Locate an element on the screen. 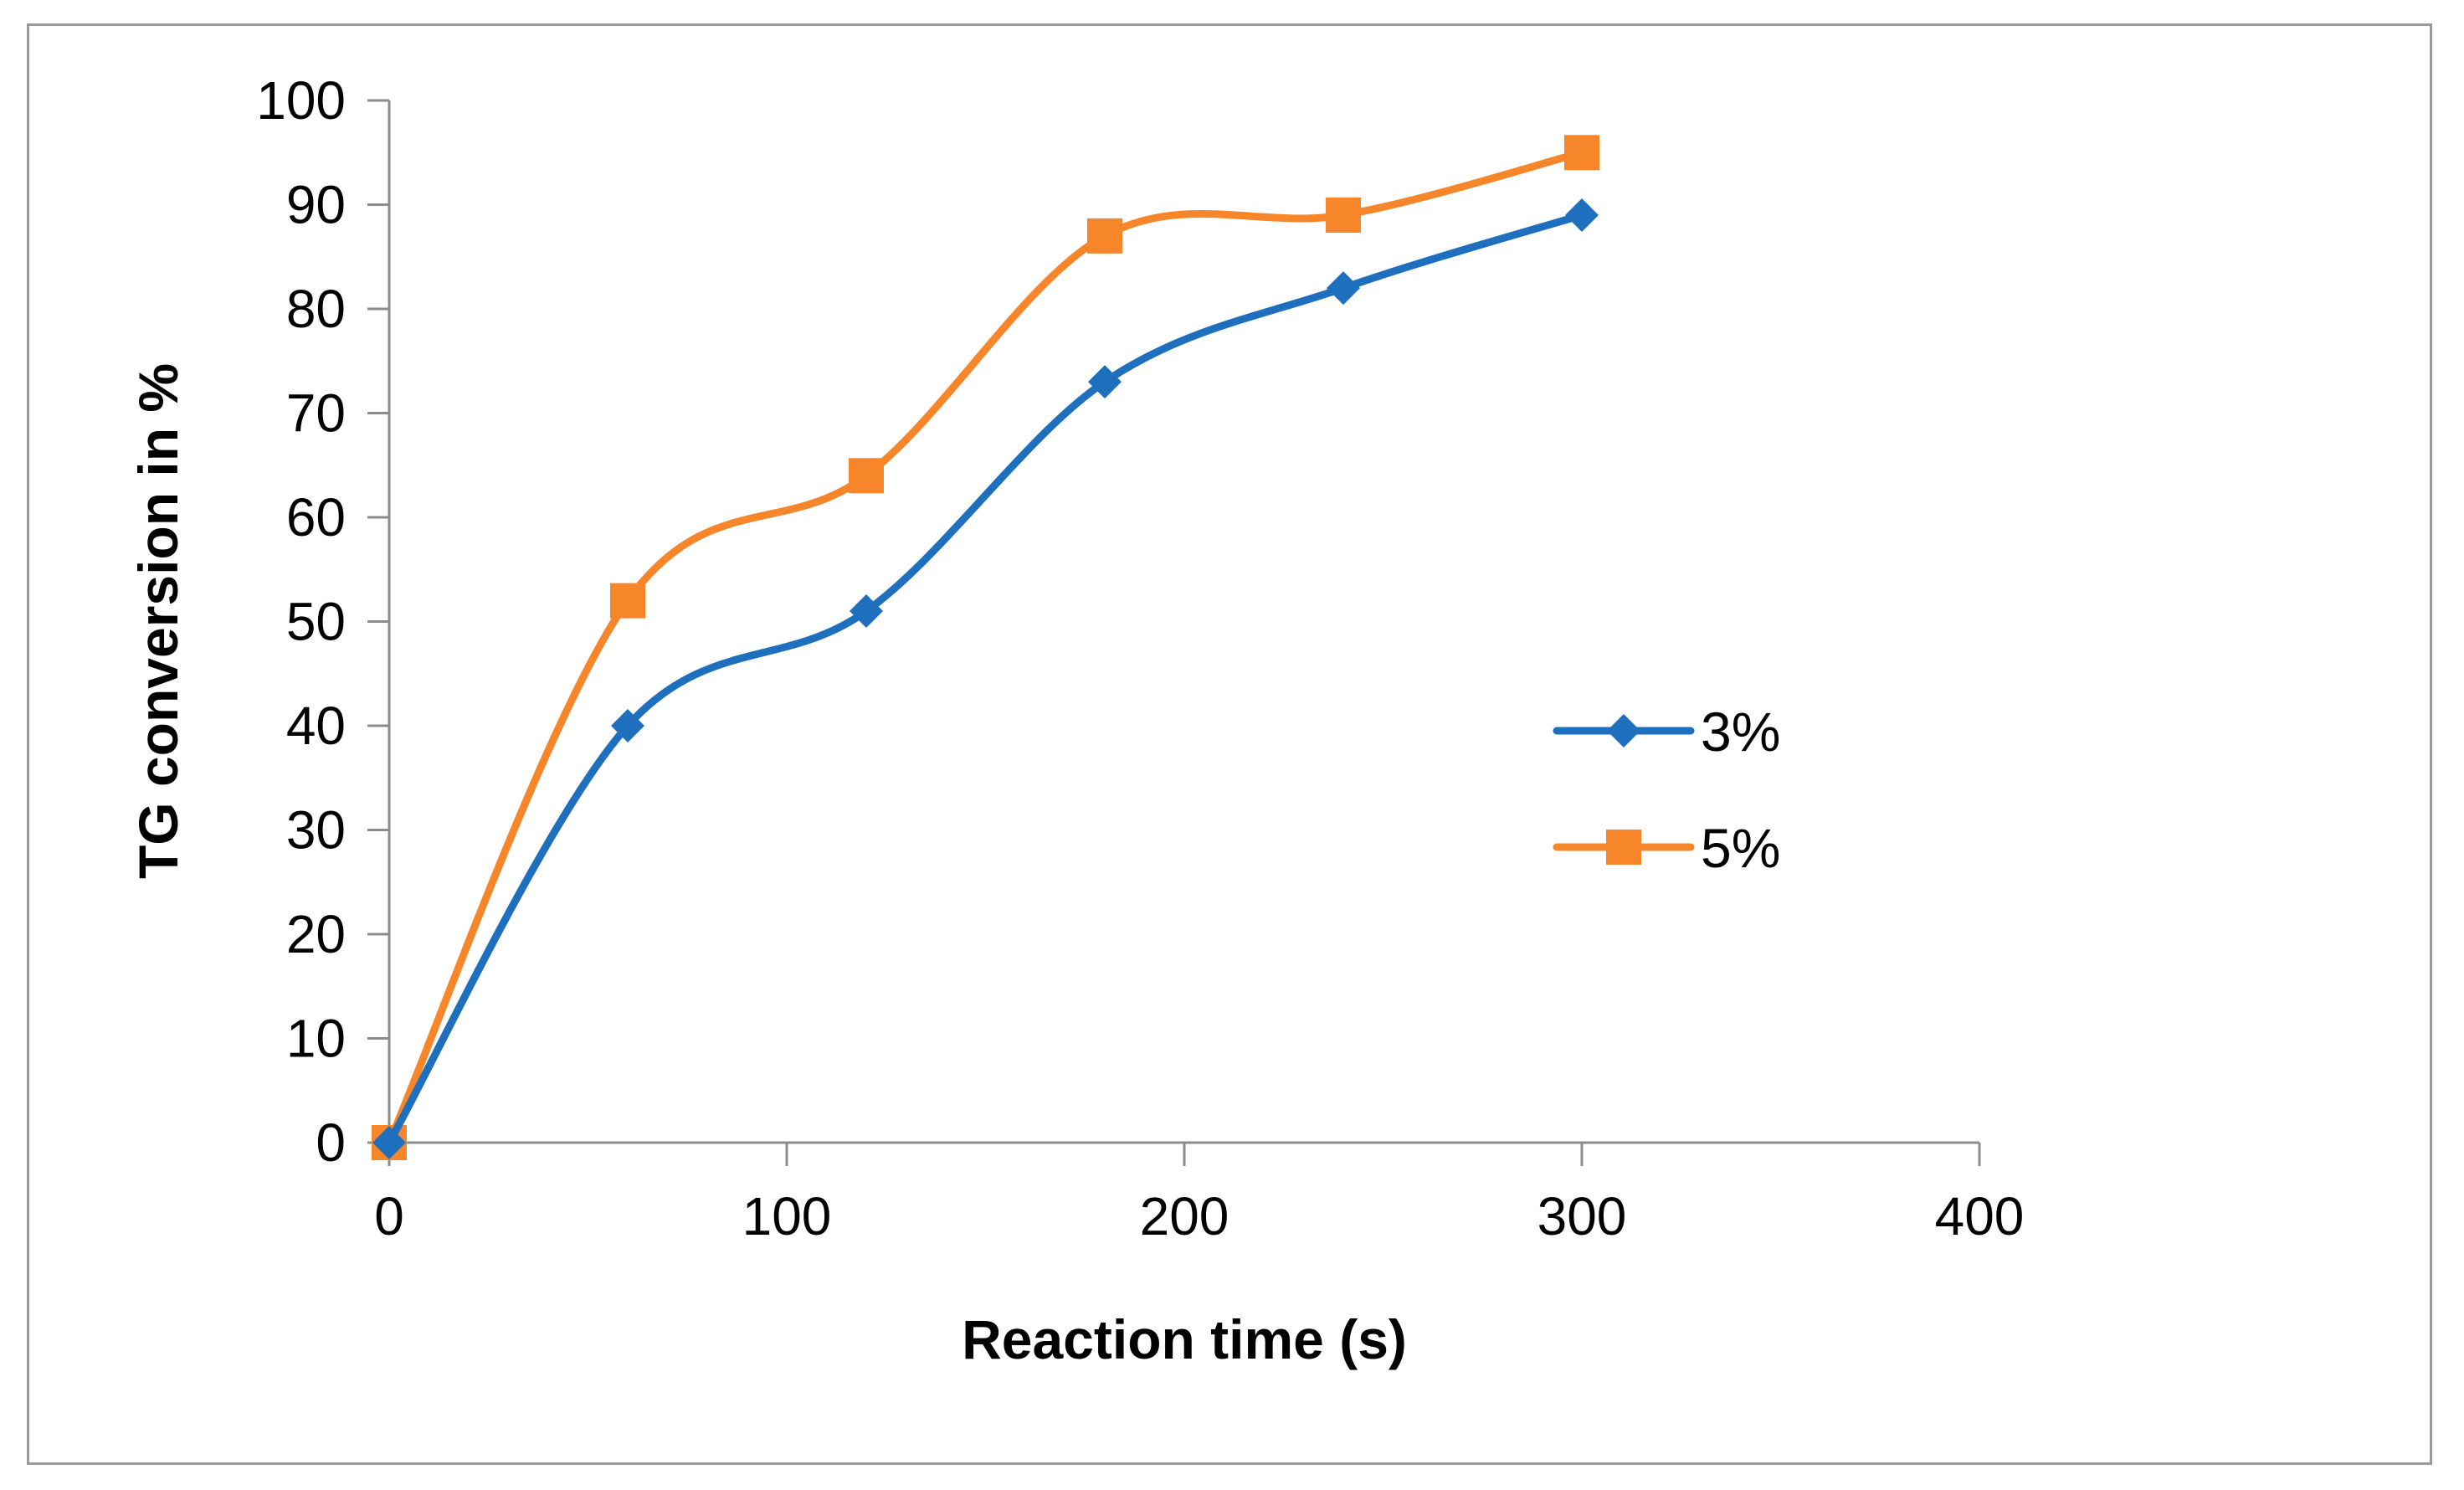 The height and width of the screenshot is (1490, 2464). y-tick-label: 70 is located at coordinates (316, 414).